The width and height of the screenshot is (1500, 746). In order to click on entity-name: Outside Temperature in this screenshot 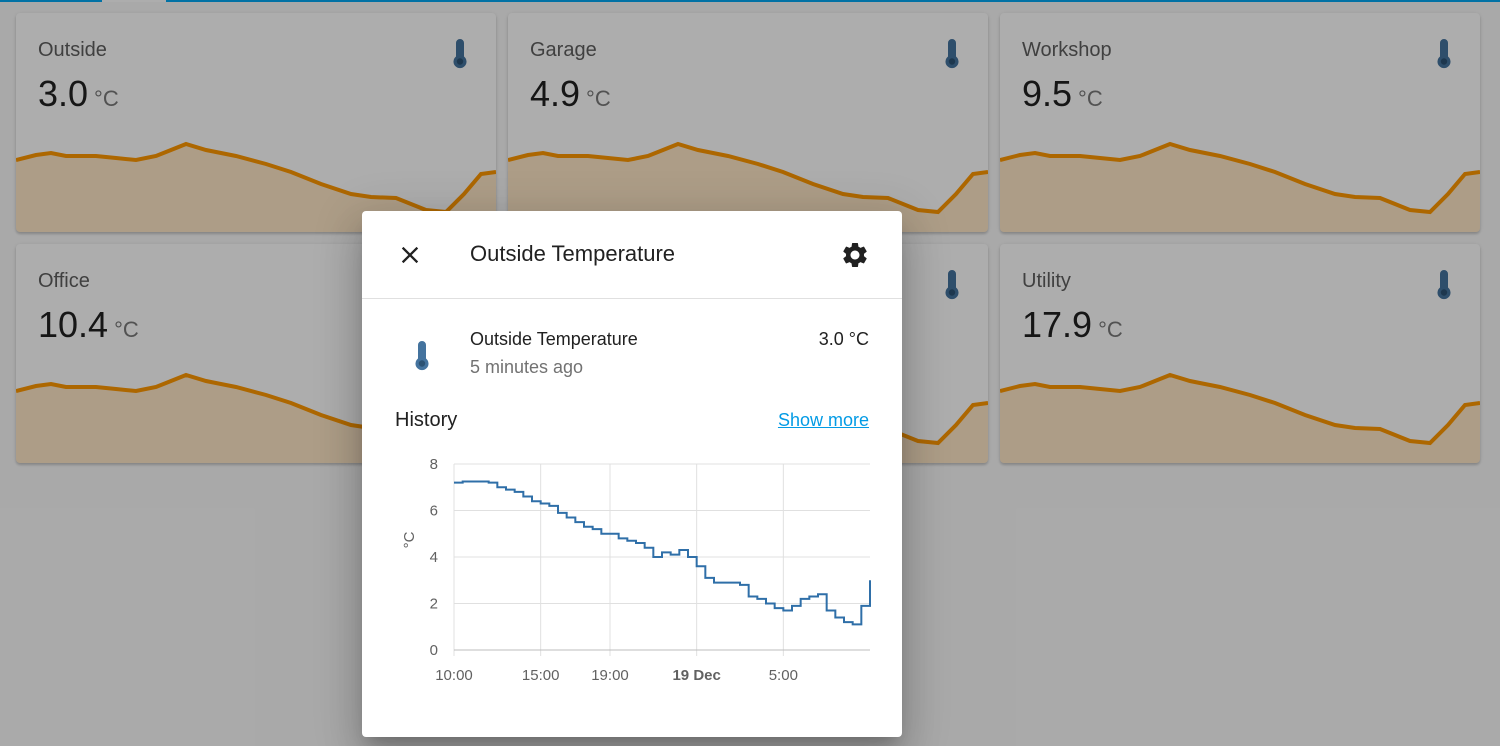, I will do `click(554, 339)`.